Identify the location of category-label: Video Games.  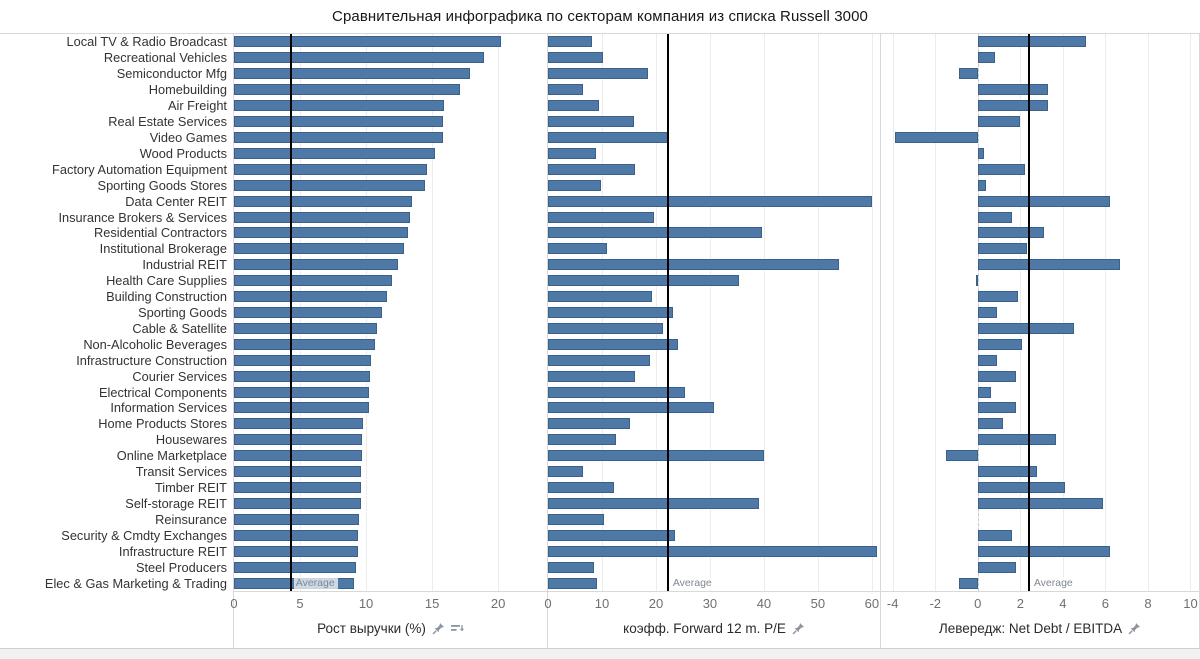
(188, 137).